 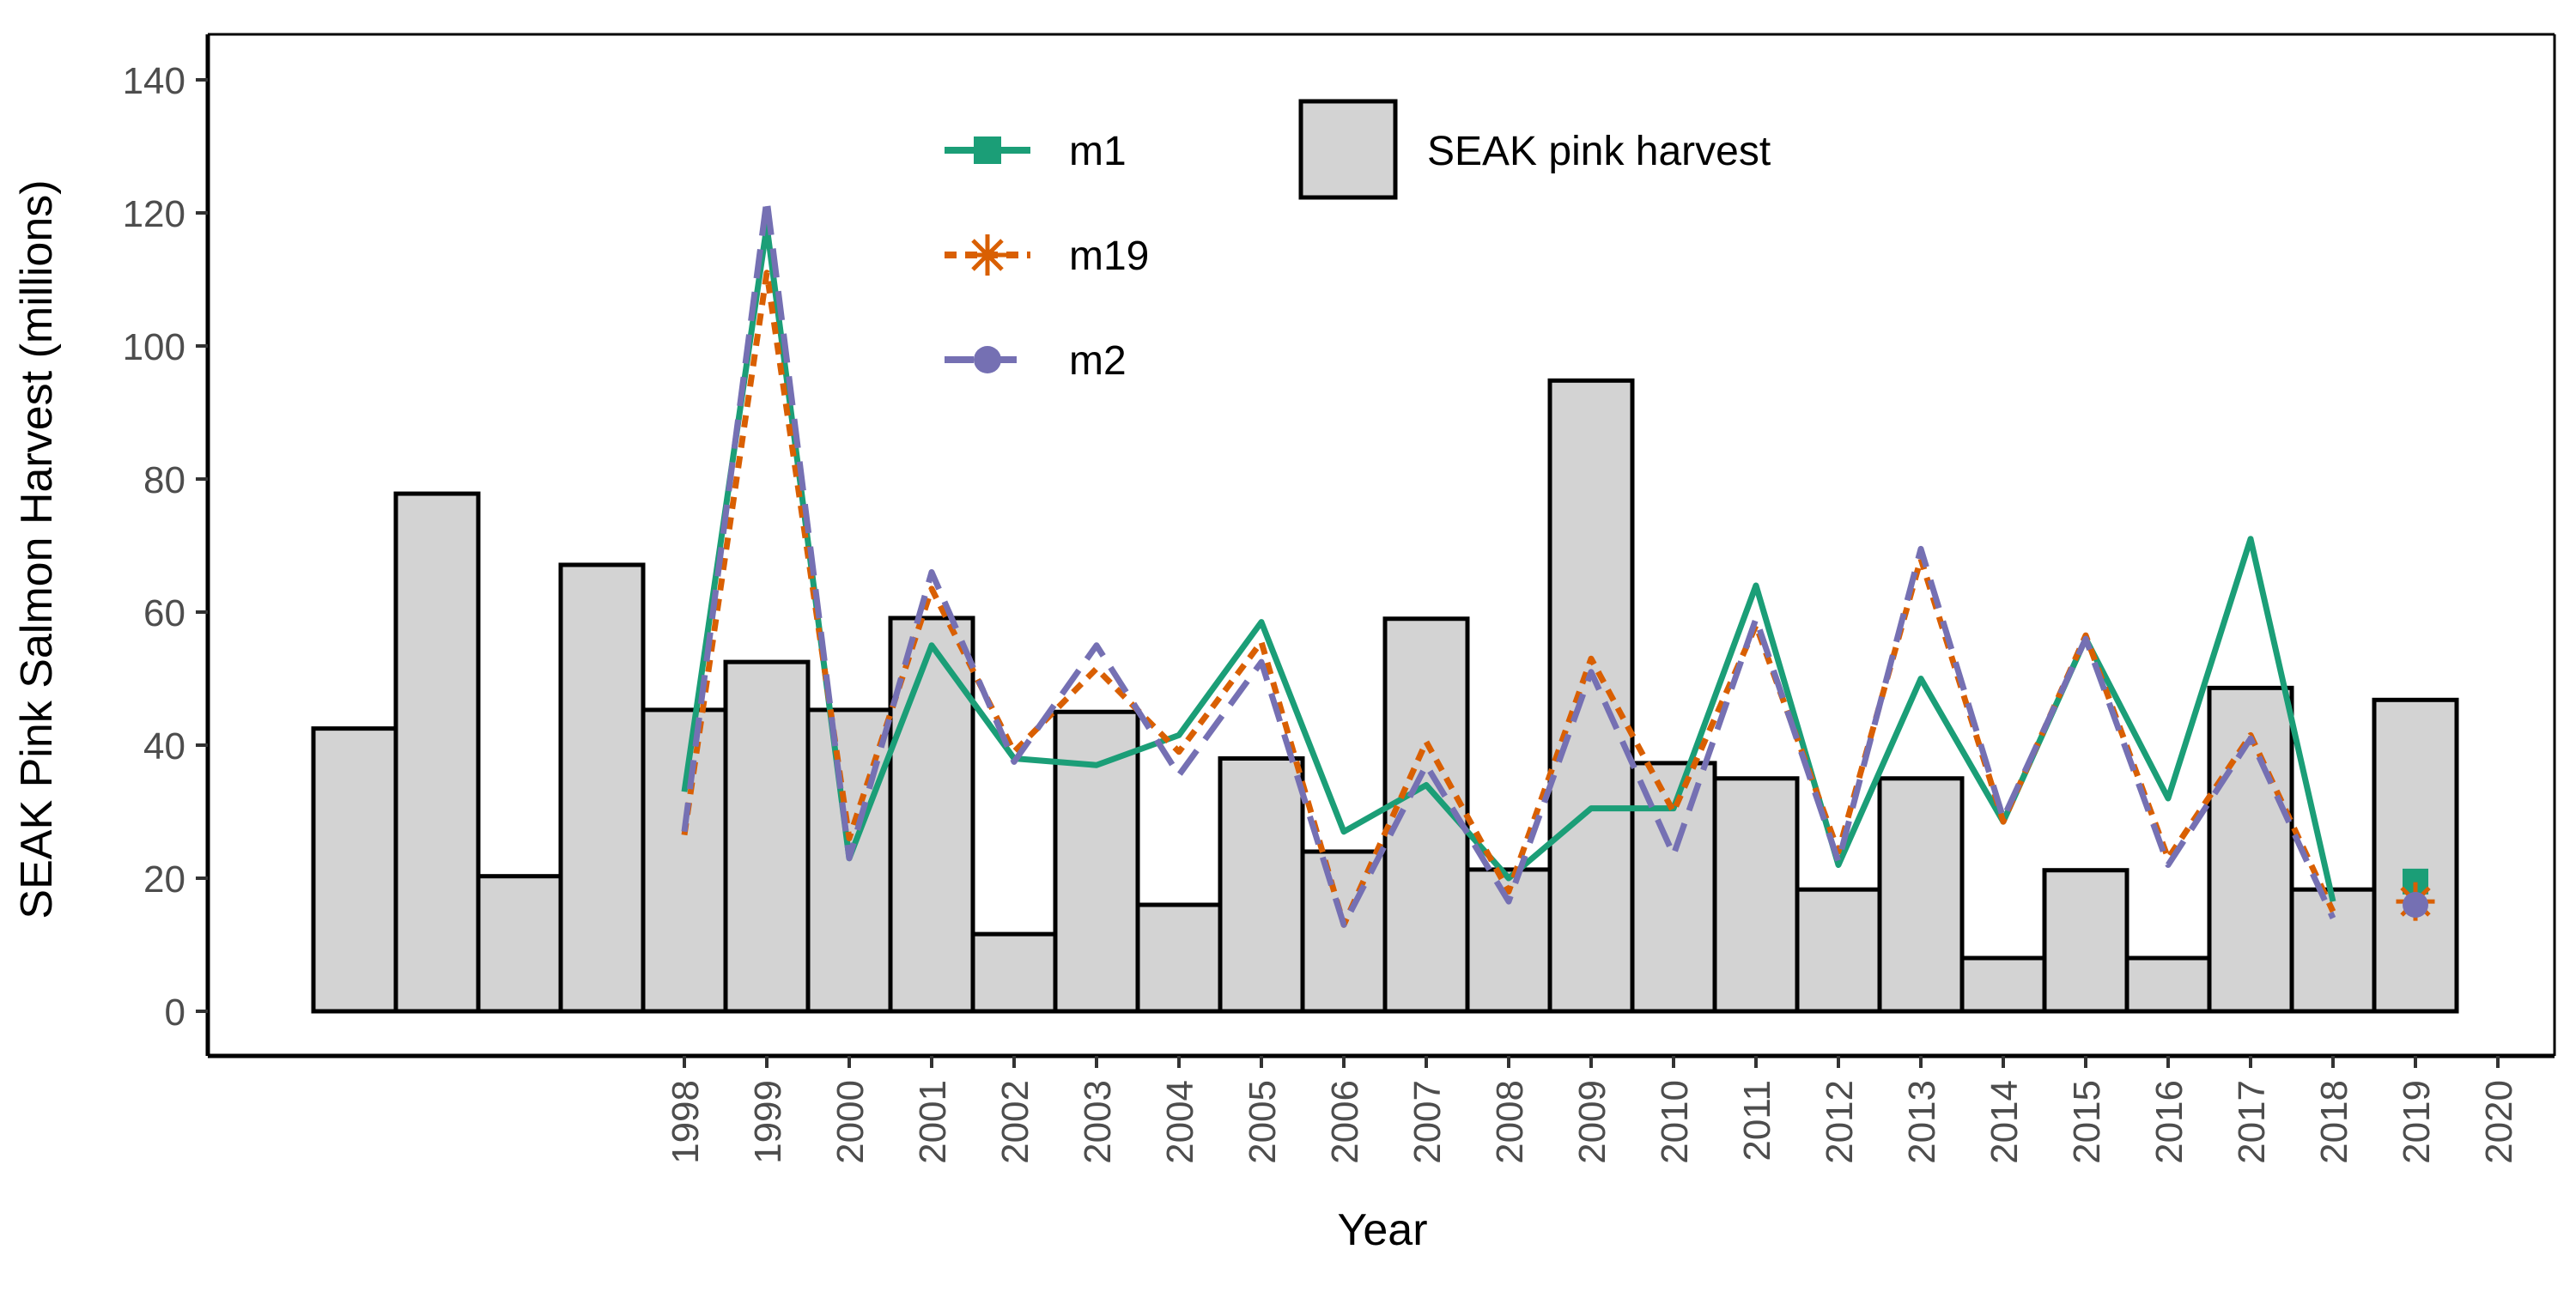 What do you see at coordinates (175, 1013) in the screenshot?
I see `y-tick-label: 0` at bounding box center [175, 1013].